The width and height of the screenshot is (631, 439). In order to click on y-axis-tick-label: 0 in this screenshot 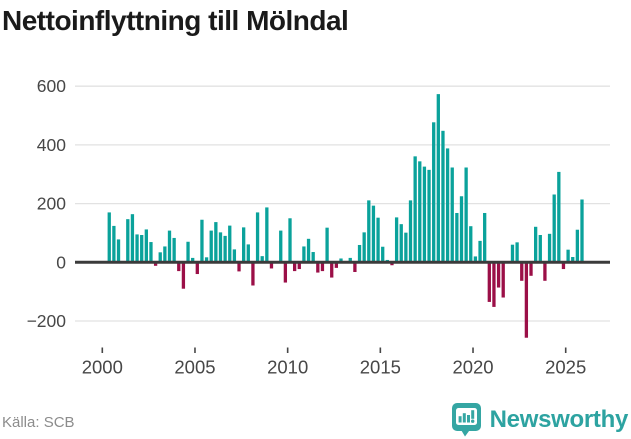, I will do `click(61, 262)`.